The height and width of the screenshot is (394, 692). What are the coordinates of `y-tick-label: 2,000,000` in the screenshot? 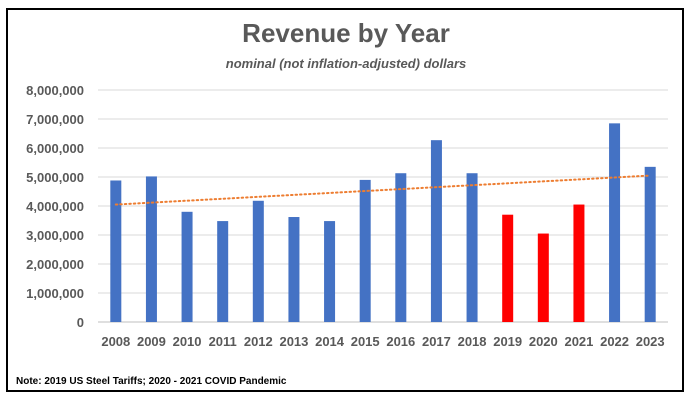 It's located at (55, 264).